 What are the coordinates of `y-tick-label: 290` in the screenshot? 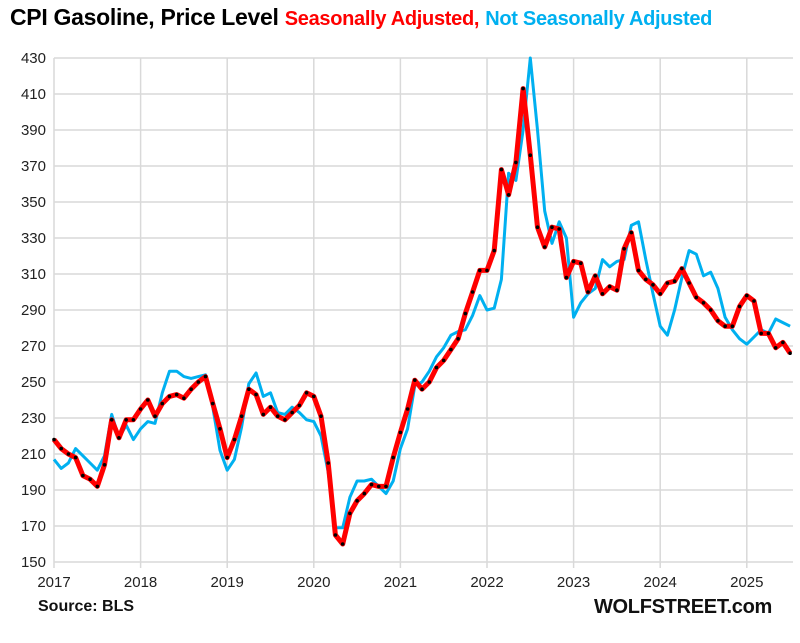 It's located at (33, 310).